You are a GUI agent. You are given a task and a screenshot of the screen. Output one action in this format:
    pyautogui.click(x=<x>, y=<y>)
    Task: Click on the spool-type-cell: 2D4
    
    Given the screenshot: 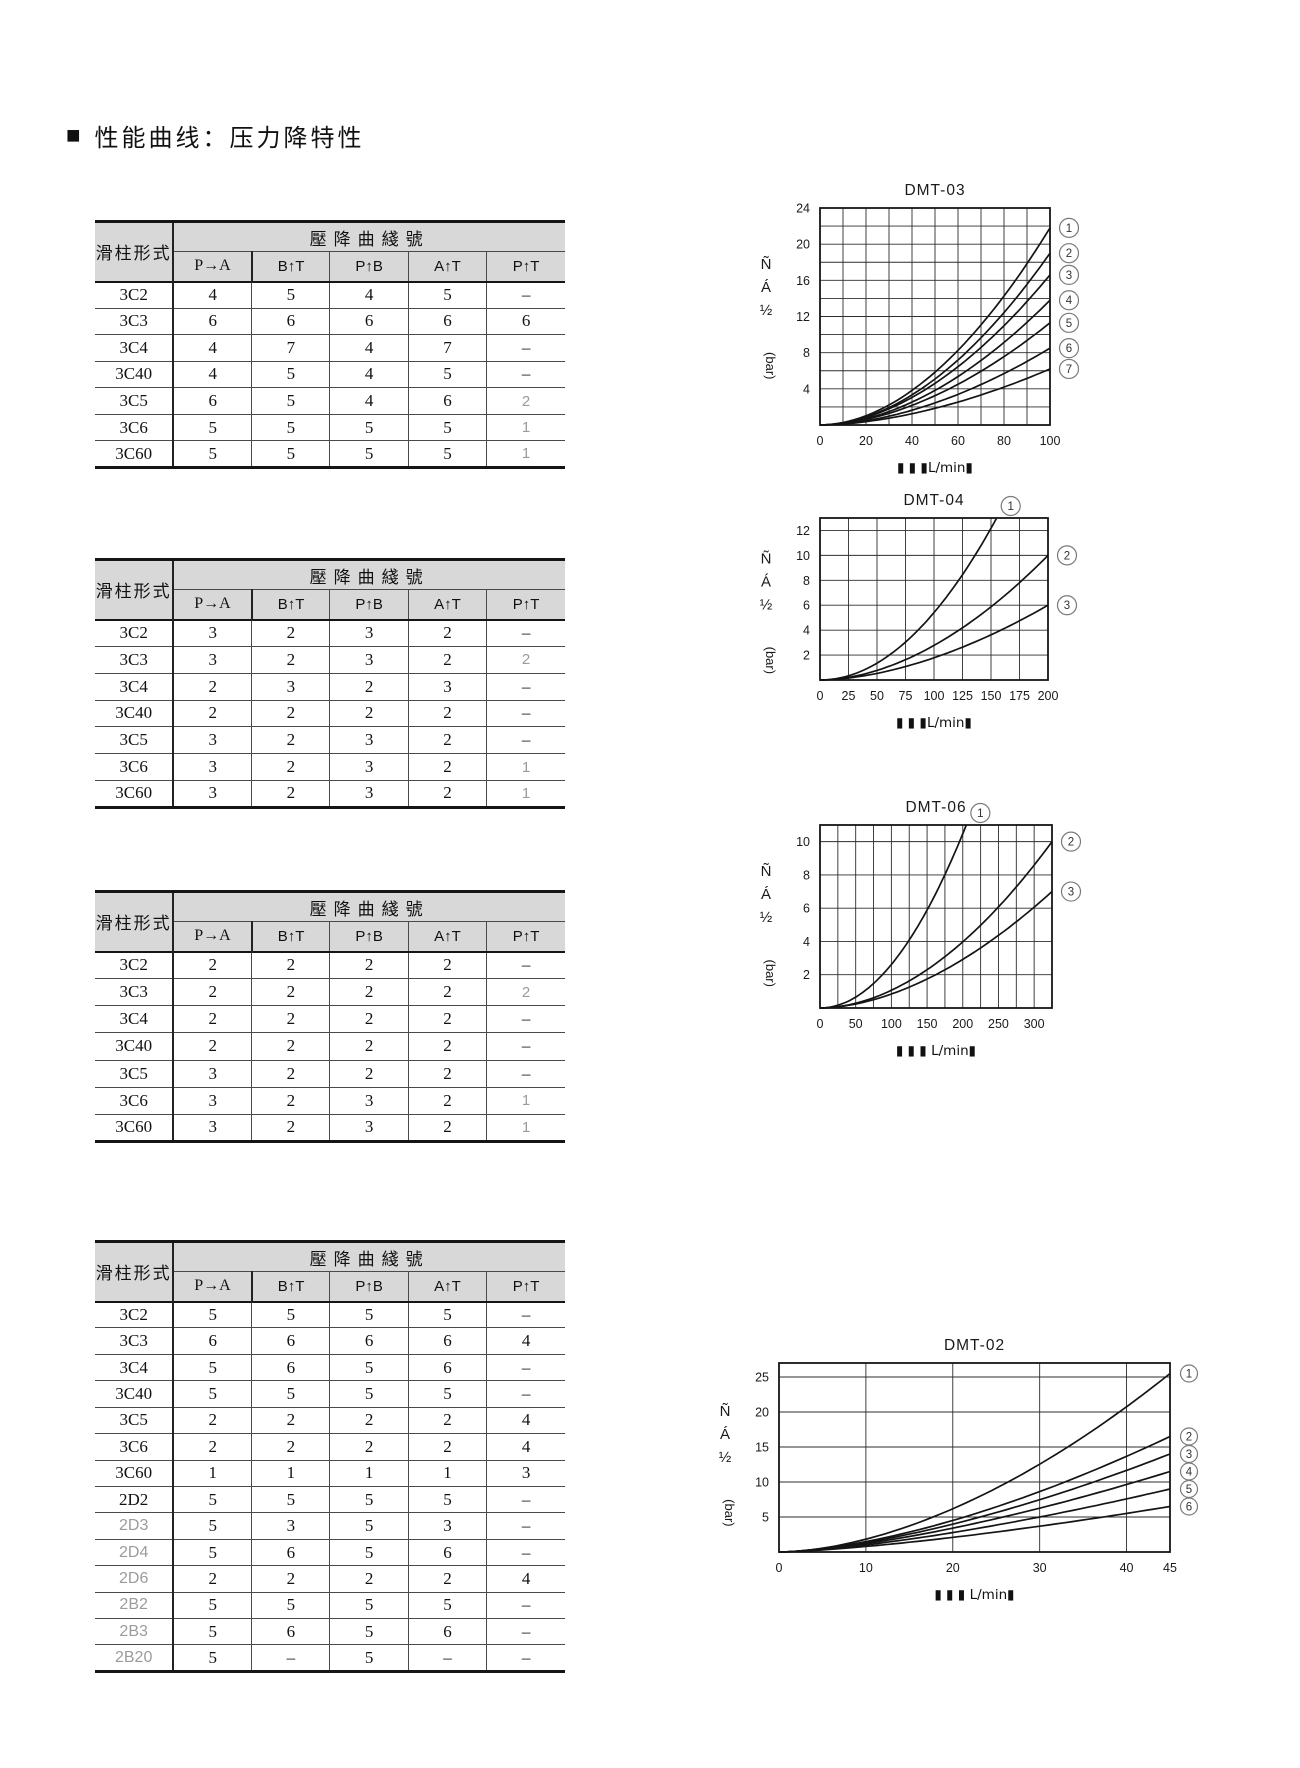 What is the action you would take?
    pyautogui.click(x=135, y=1552)
    